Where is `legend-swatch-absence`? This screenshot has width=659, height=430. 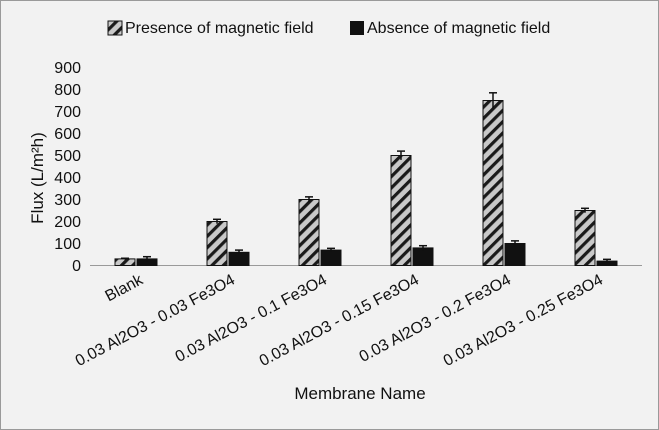
legend-swatch-absence is located at coordinates (357, 28).